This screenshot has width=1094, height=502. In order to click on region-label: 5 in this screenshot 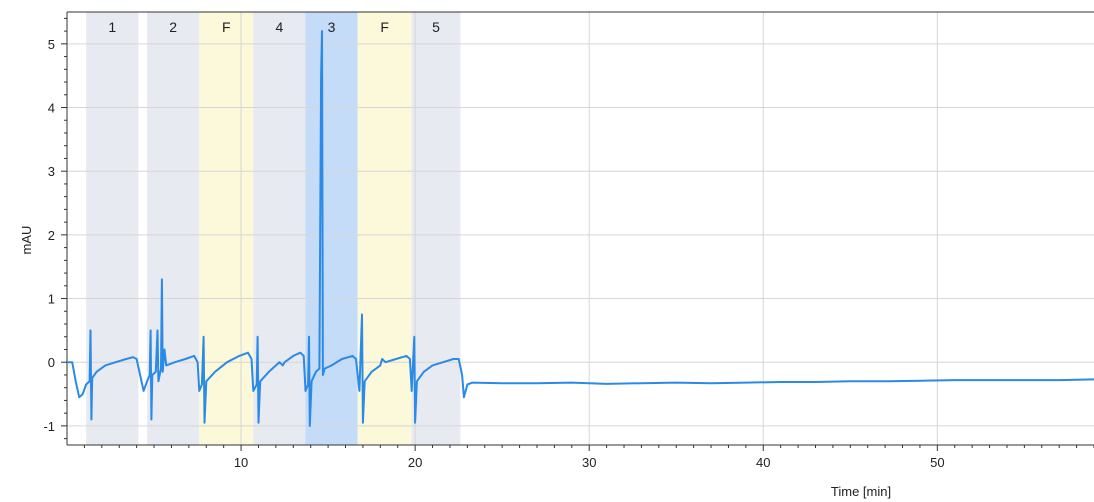, I will do `click(436, 27)`.